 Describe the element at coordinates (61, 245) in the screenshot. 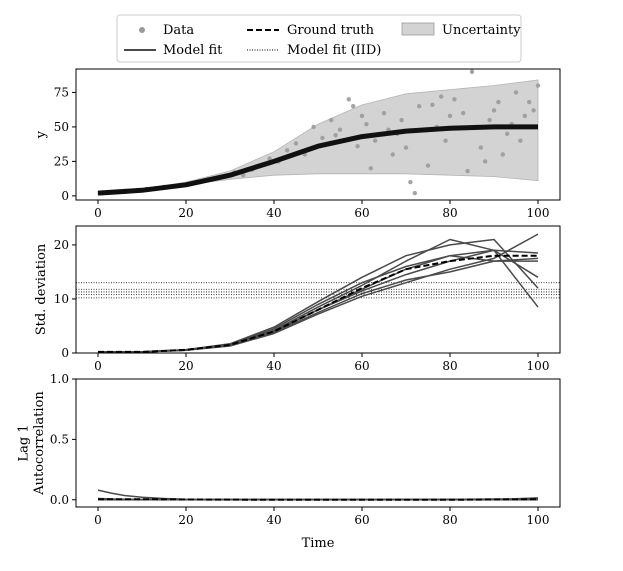

I see `y-tick-label: 20` at that location.